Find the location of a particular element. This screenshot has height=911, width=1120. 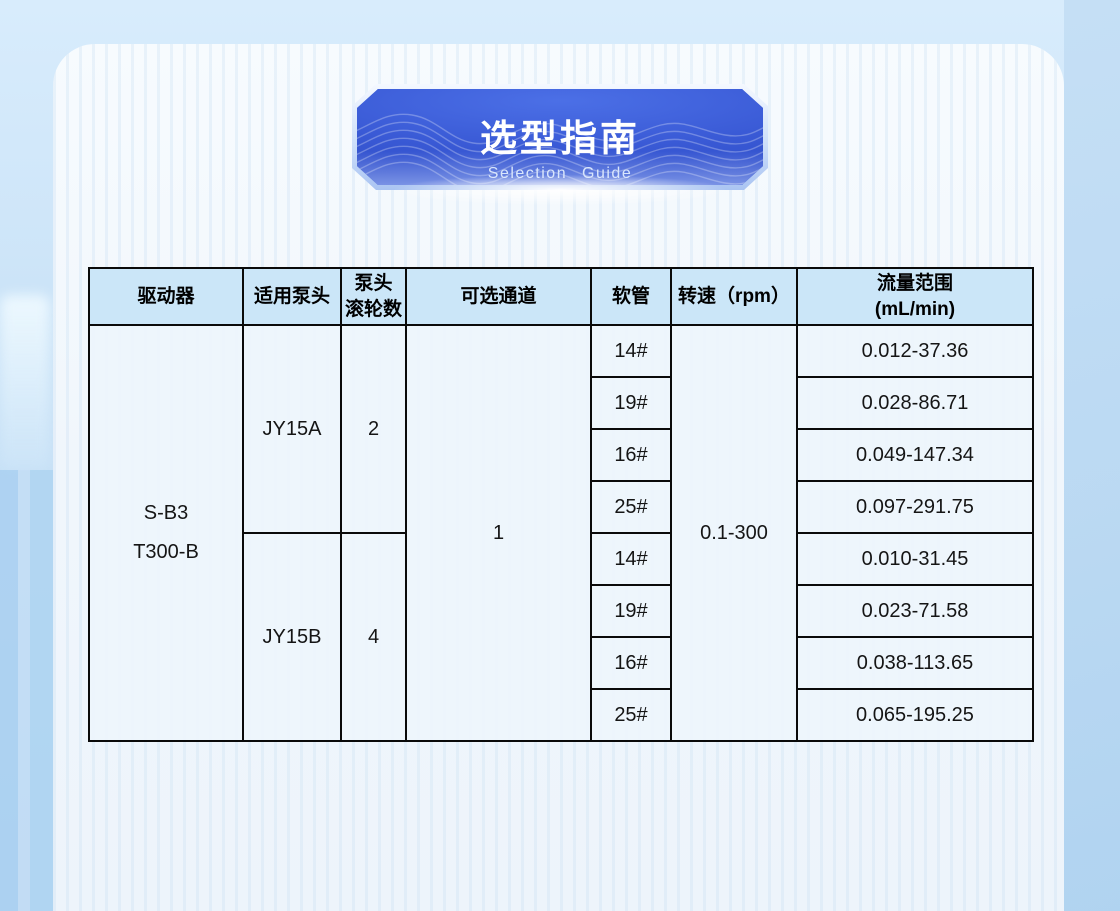

table-row: 16# 0.049-147.34 is located at coordinates (561, 455).